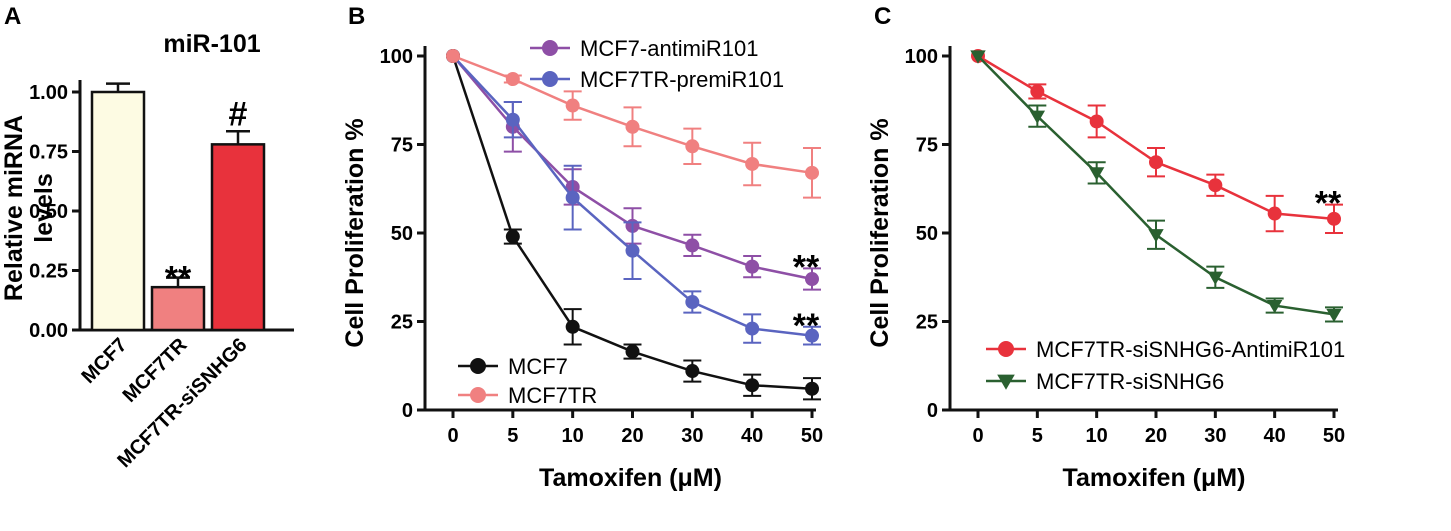  I want to click on y-tick-label: 0.25, so click(48, 272).